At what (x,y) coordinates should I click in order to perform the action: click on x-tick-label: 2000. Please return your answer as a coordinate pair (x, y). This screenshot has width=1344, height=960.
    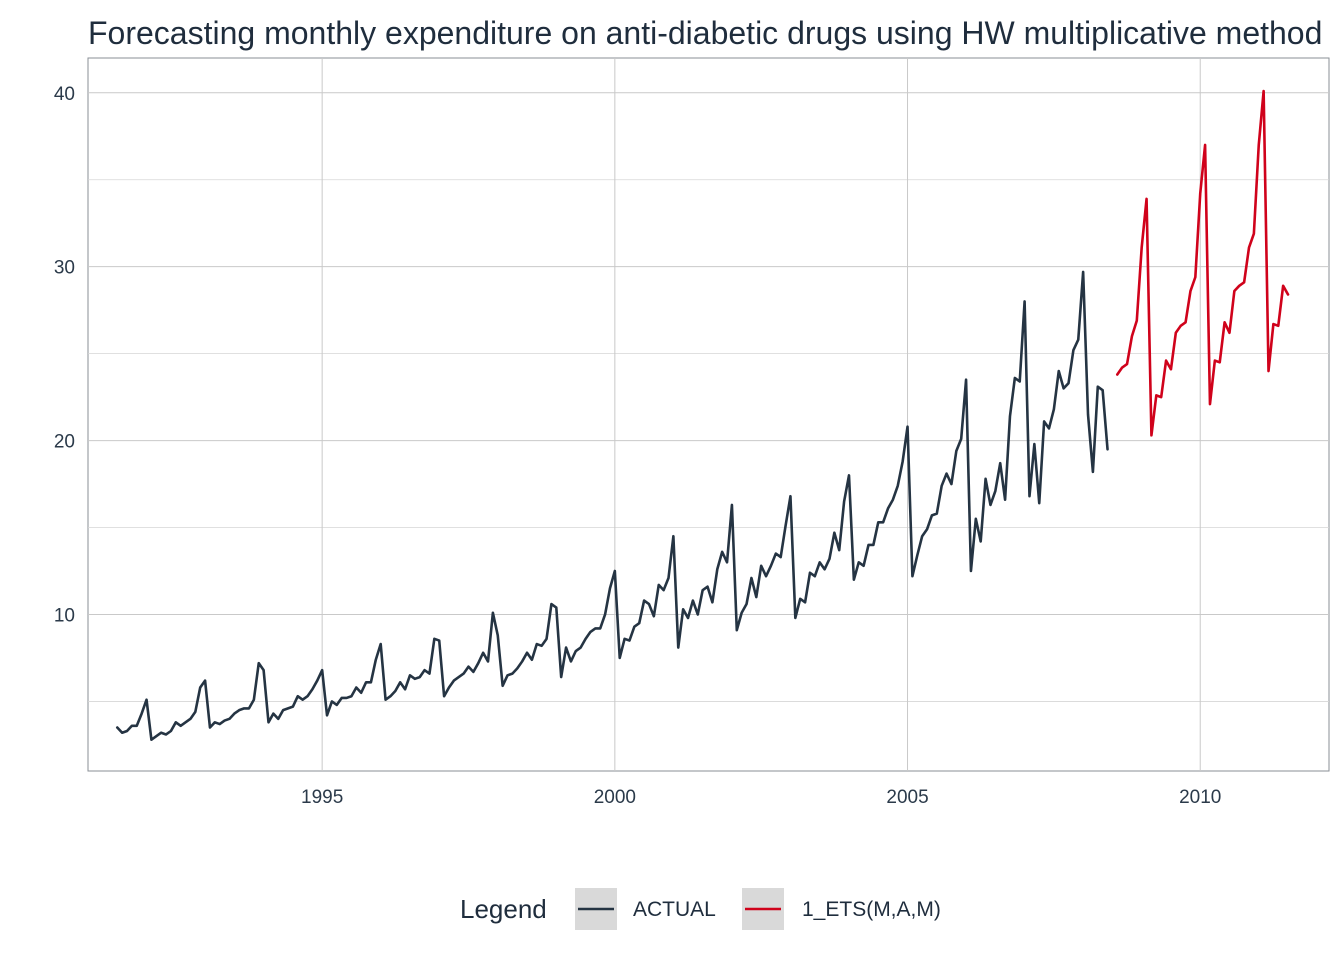
    Looking at the image, I should click on (615, 797).